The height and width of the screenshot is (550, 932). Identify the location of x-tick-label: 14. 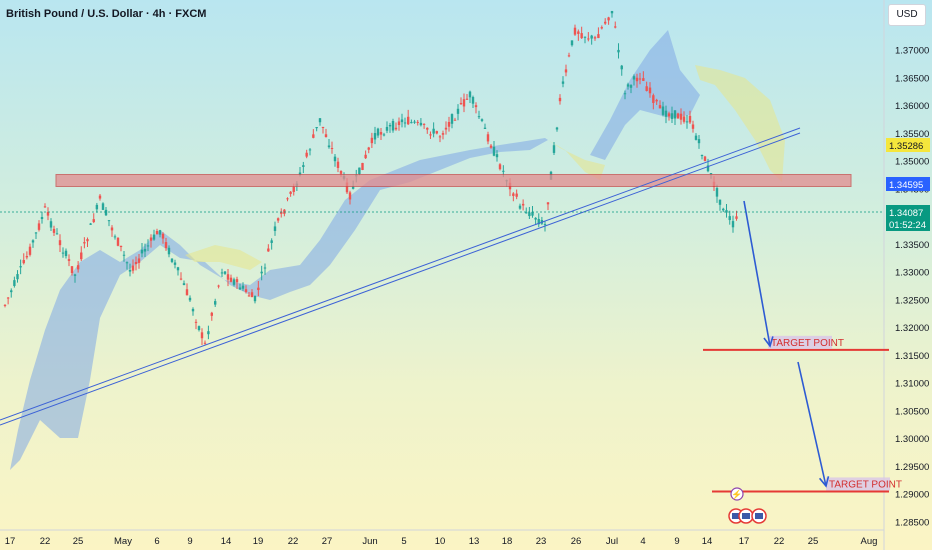
(226, 541).